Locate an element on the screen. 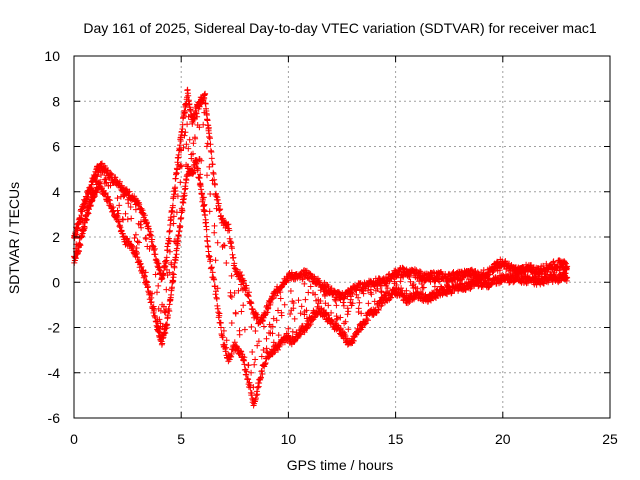  x-tick-label: 10 is located at coordinates (289, 439).